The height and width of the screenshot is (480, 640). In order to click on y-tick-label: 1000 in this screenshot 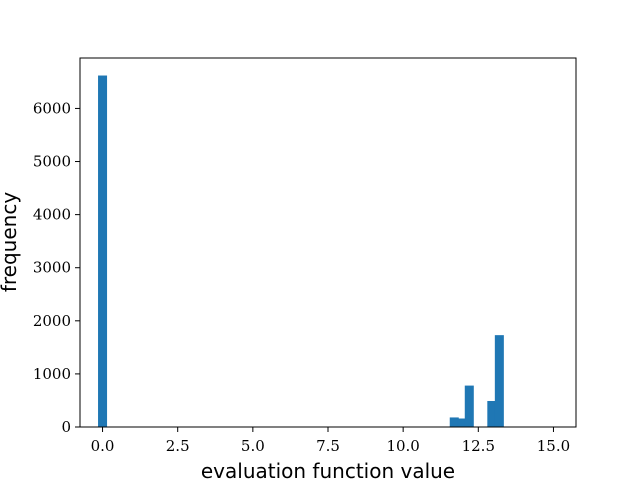, I will do `click(52, 374)`.